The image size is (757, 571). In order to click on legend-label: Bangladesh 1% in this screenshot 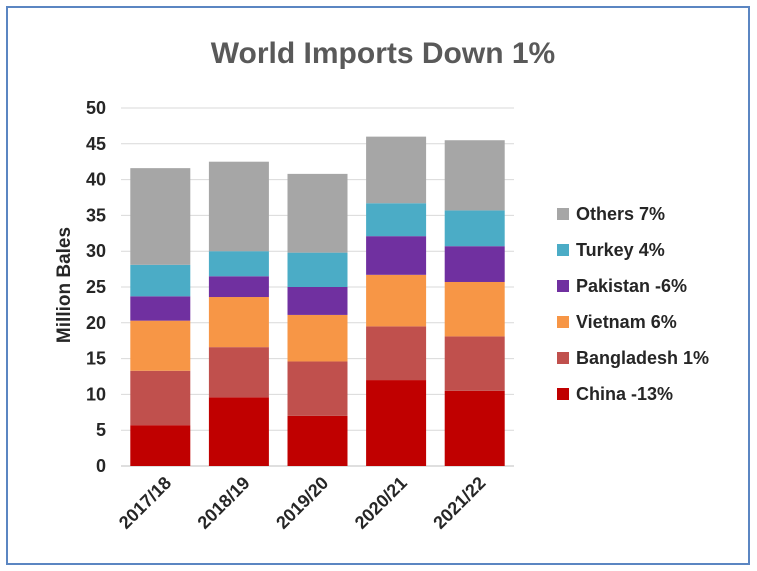, I will do `click(642, 358)`.